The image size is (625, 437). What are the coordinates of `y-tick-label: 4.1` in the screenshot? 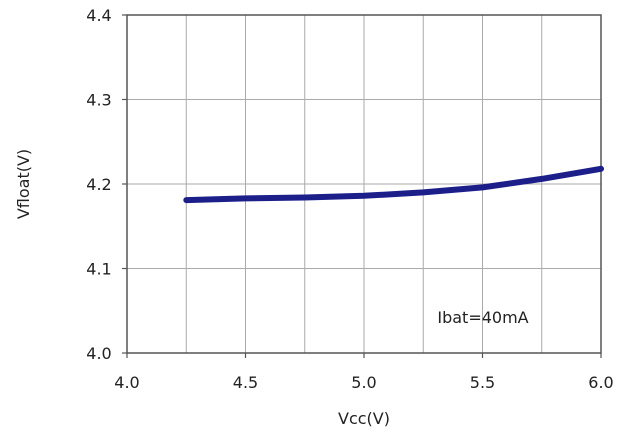 It's located at (98, 269).